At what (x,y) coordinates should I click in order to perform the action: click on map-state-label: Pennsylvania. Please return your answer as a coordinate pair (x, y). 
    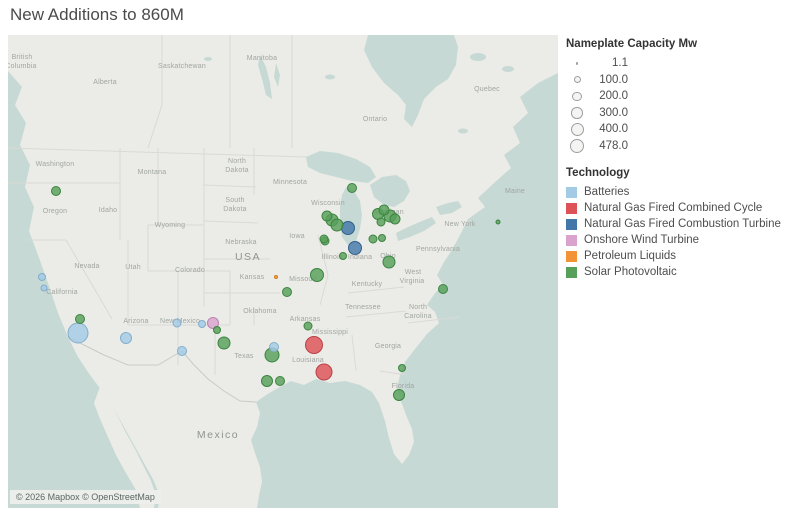
    Looking at the image, I should click on (438, 249).